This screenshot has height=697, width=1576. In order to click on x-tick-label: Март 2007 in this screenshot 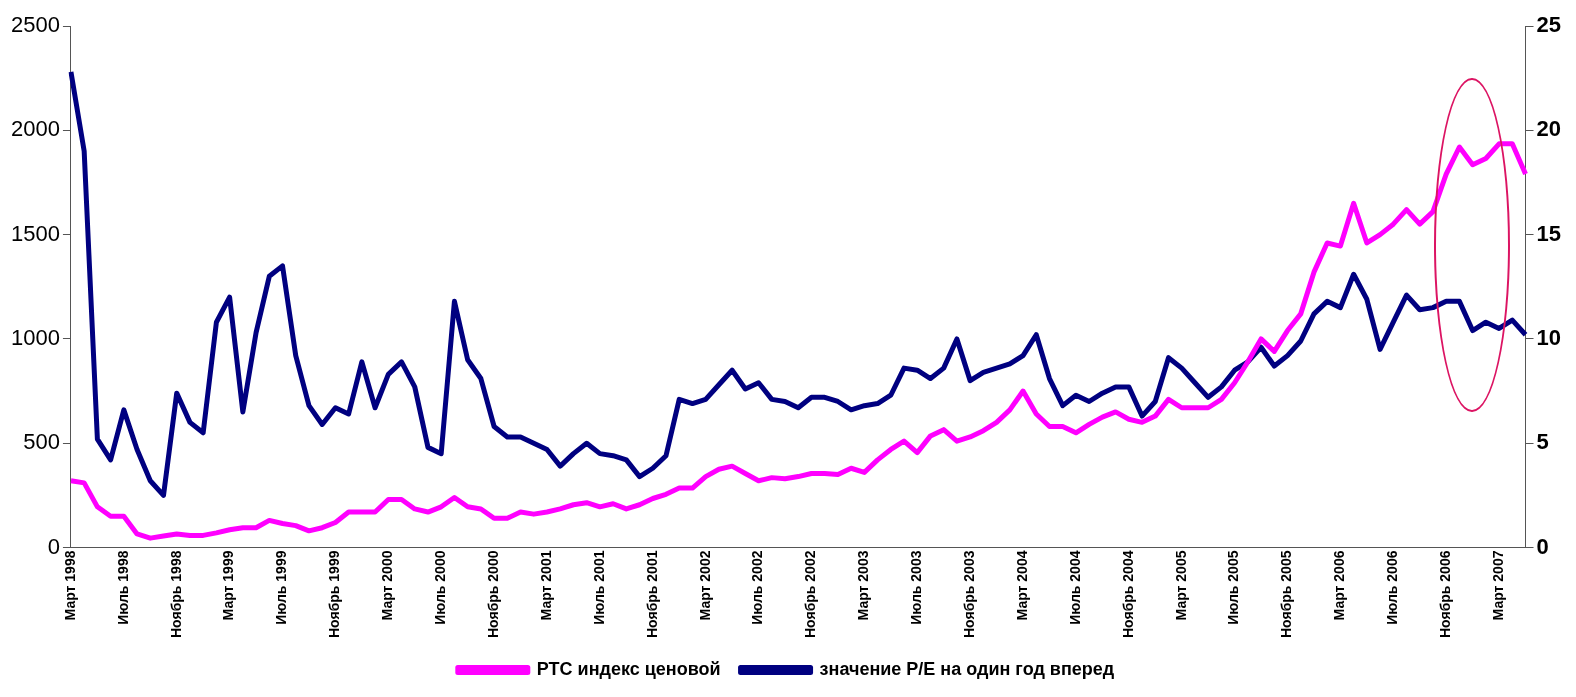, I will do `click(1497, 585)`.